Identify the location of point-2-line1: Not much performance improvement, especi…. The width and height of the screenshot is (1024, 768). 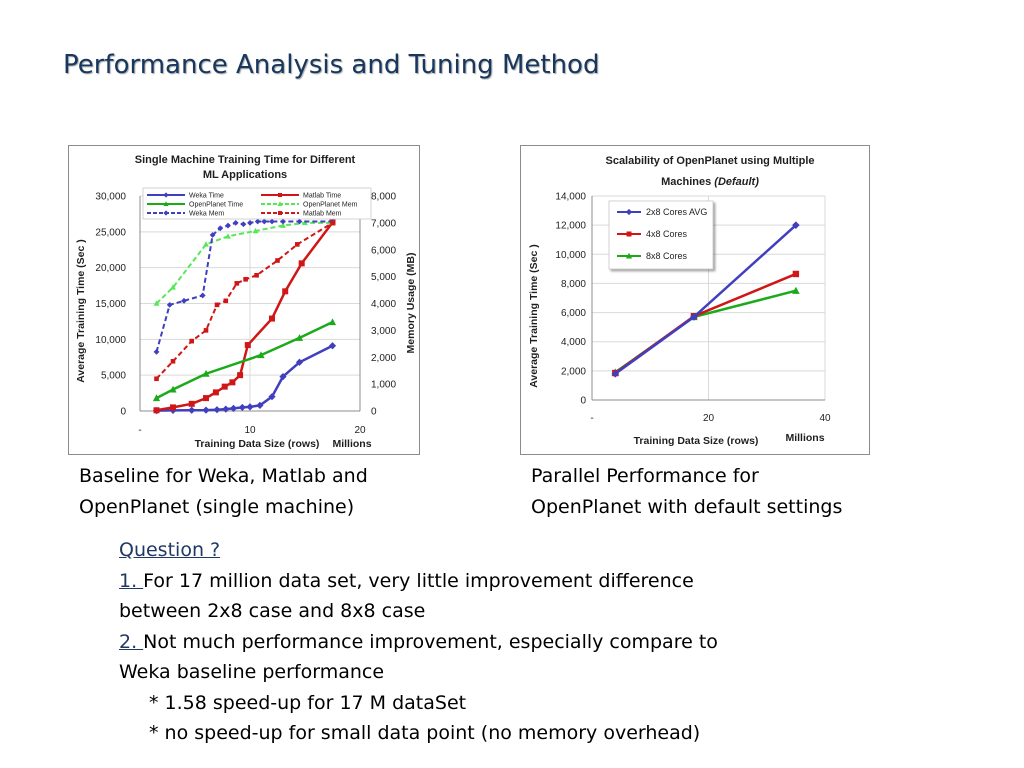
(430, 641).